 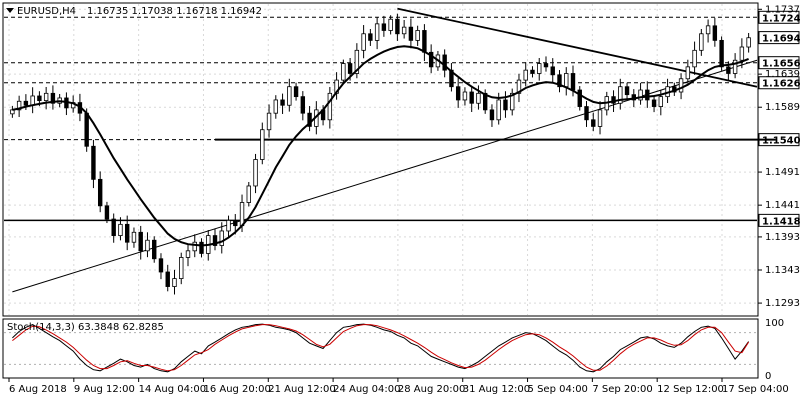 What do you see at coordinates (782, 205) in the screenshot?
I see `y-tick-label: 1.14410` at bounding box center [782, 205].